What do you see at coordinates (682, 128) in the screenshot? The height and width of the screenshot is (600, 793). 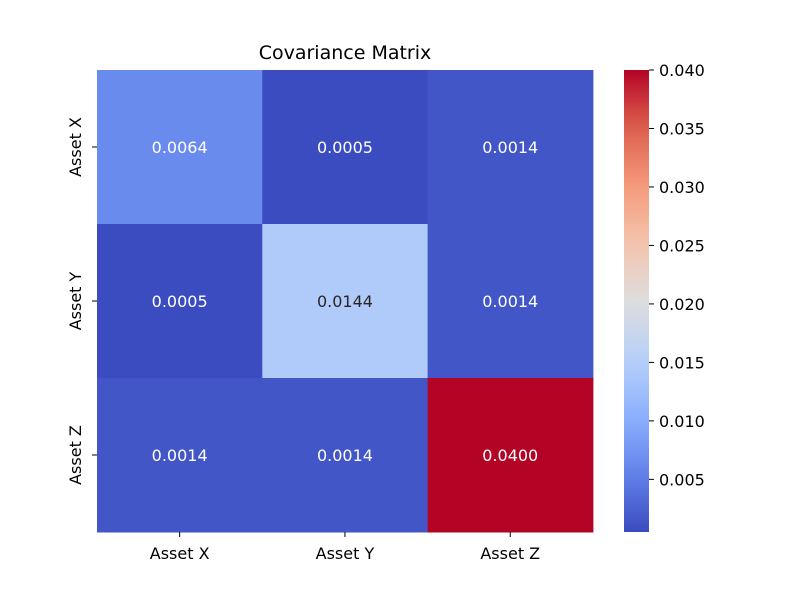 I see `colorbar-tick-label: 0.035` at bounding box center [682, 128].